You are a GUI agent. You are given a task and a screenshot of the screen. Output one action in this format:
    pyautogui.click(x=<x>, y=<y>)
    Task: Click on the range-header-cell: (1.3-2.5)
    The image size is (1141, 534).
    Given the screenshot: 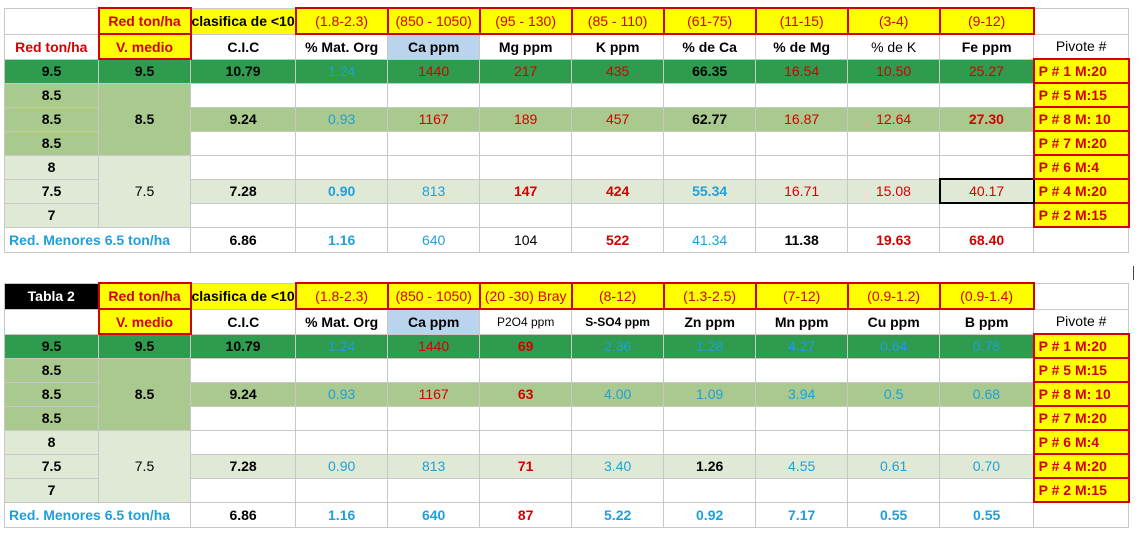 What is the action you would take?
    pyautogui.click(x=709, y=296)
    